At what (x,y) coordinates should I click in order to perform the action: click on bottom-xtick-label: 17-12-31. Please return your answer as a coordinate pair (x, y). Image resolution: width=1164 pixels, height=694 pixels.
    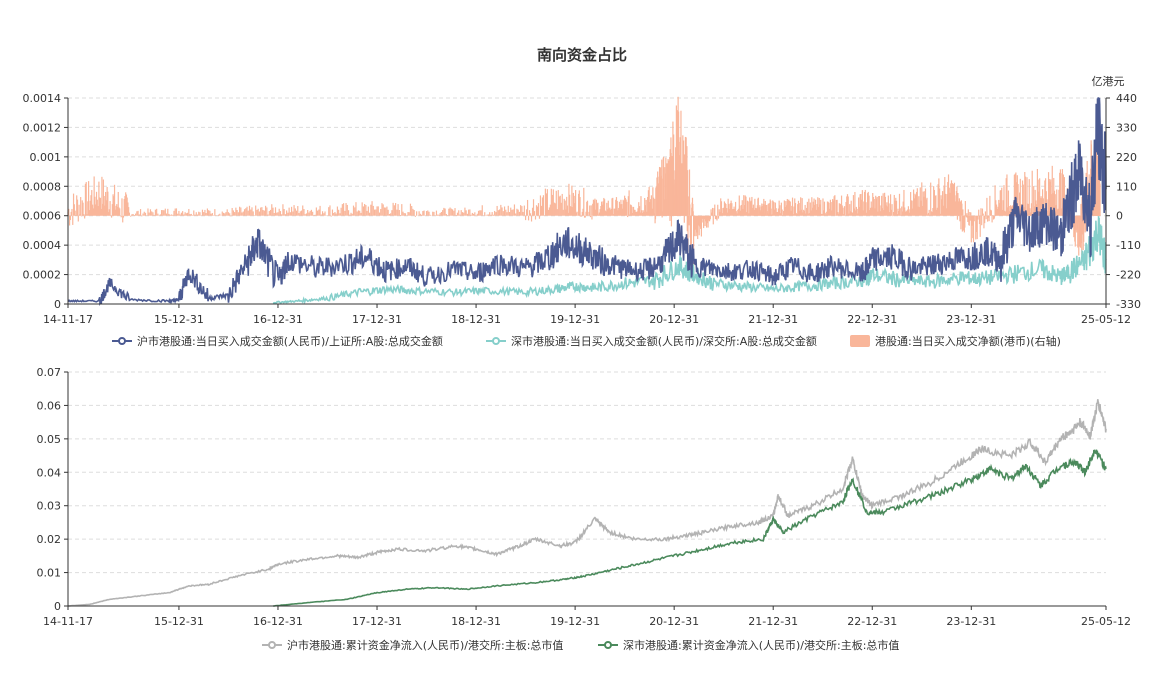
    Looking at the image, I should click on (377, 621).